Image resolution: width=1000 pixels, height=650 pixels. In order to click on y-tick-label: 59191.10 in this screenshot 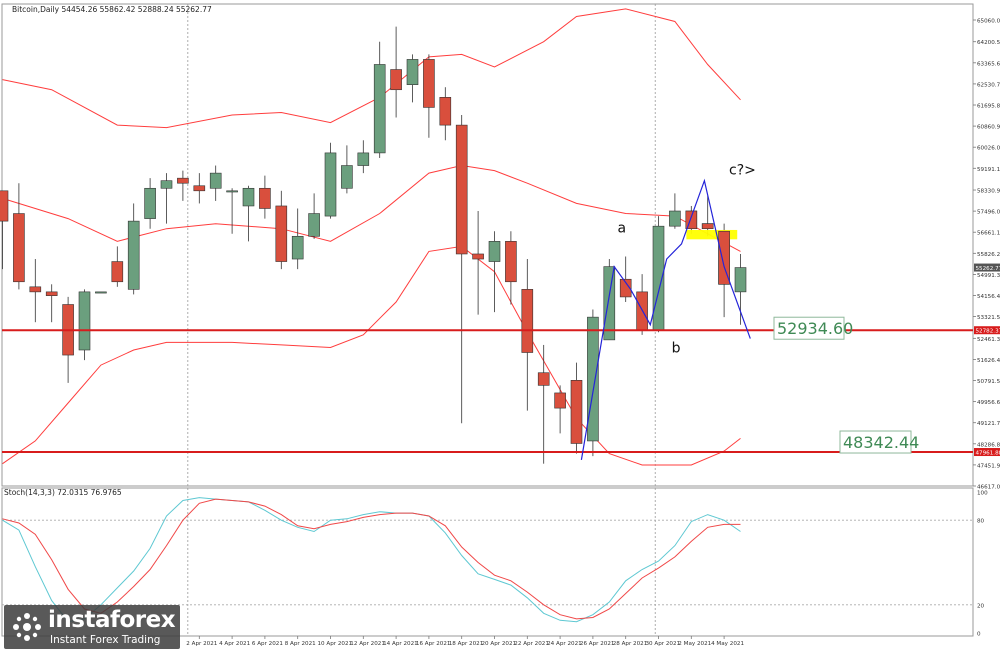, I will do `click(988, 170)`.